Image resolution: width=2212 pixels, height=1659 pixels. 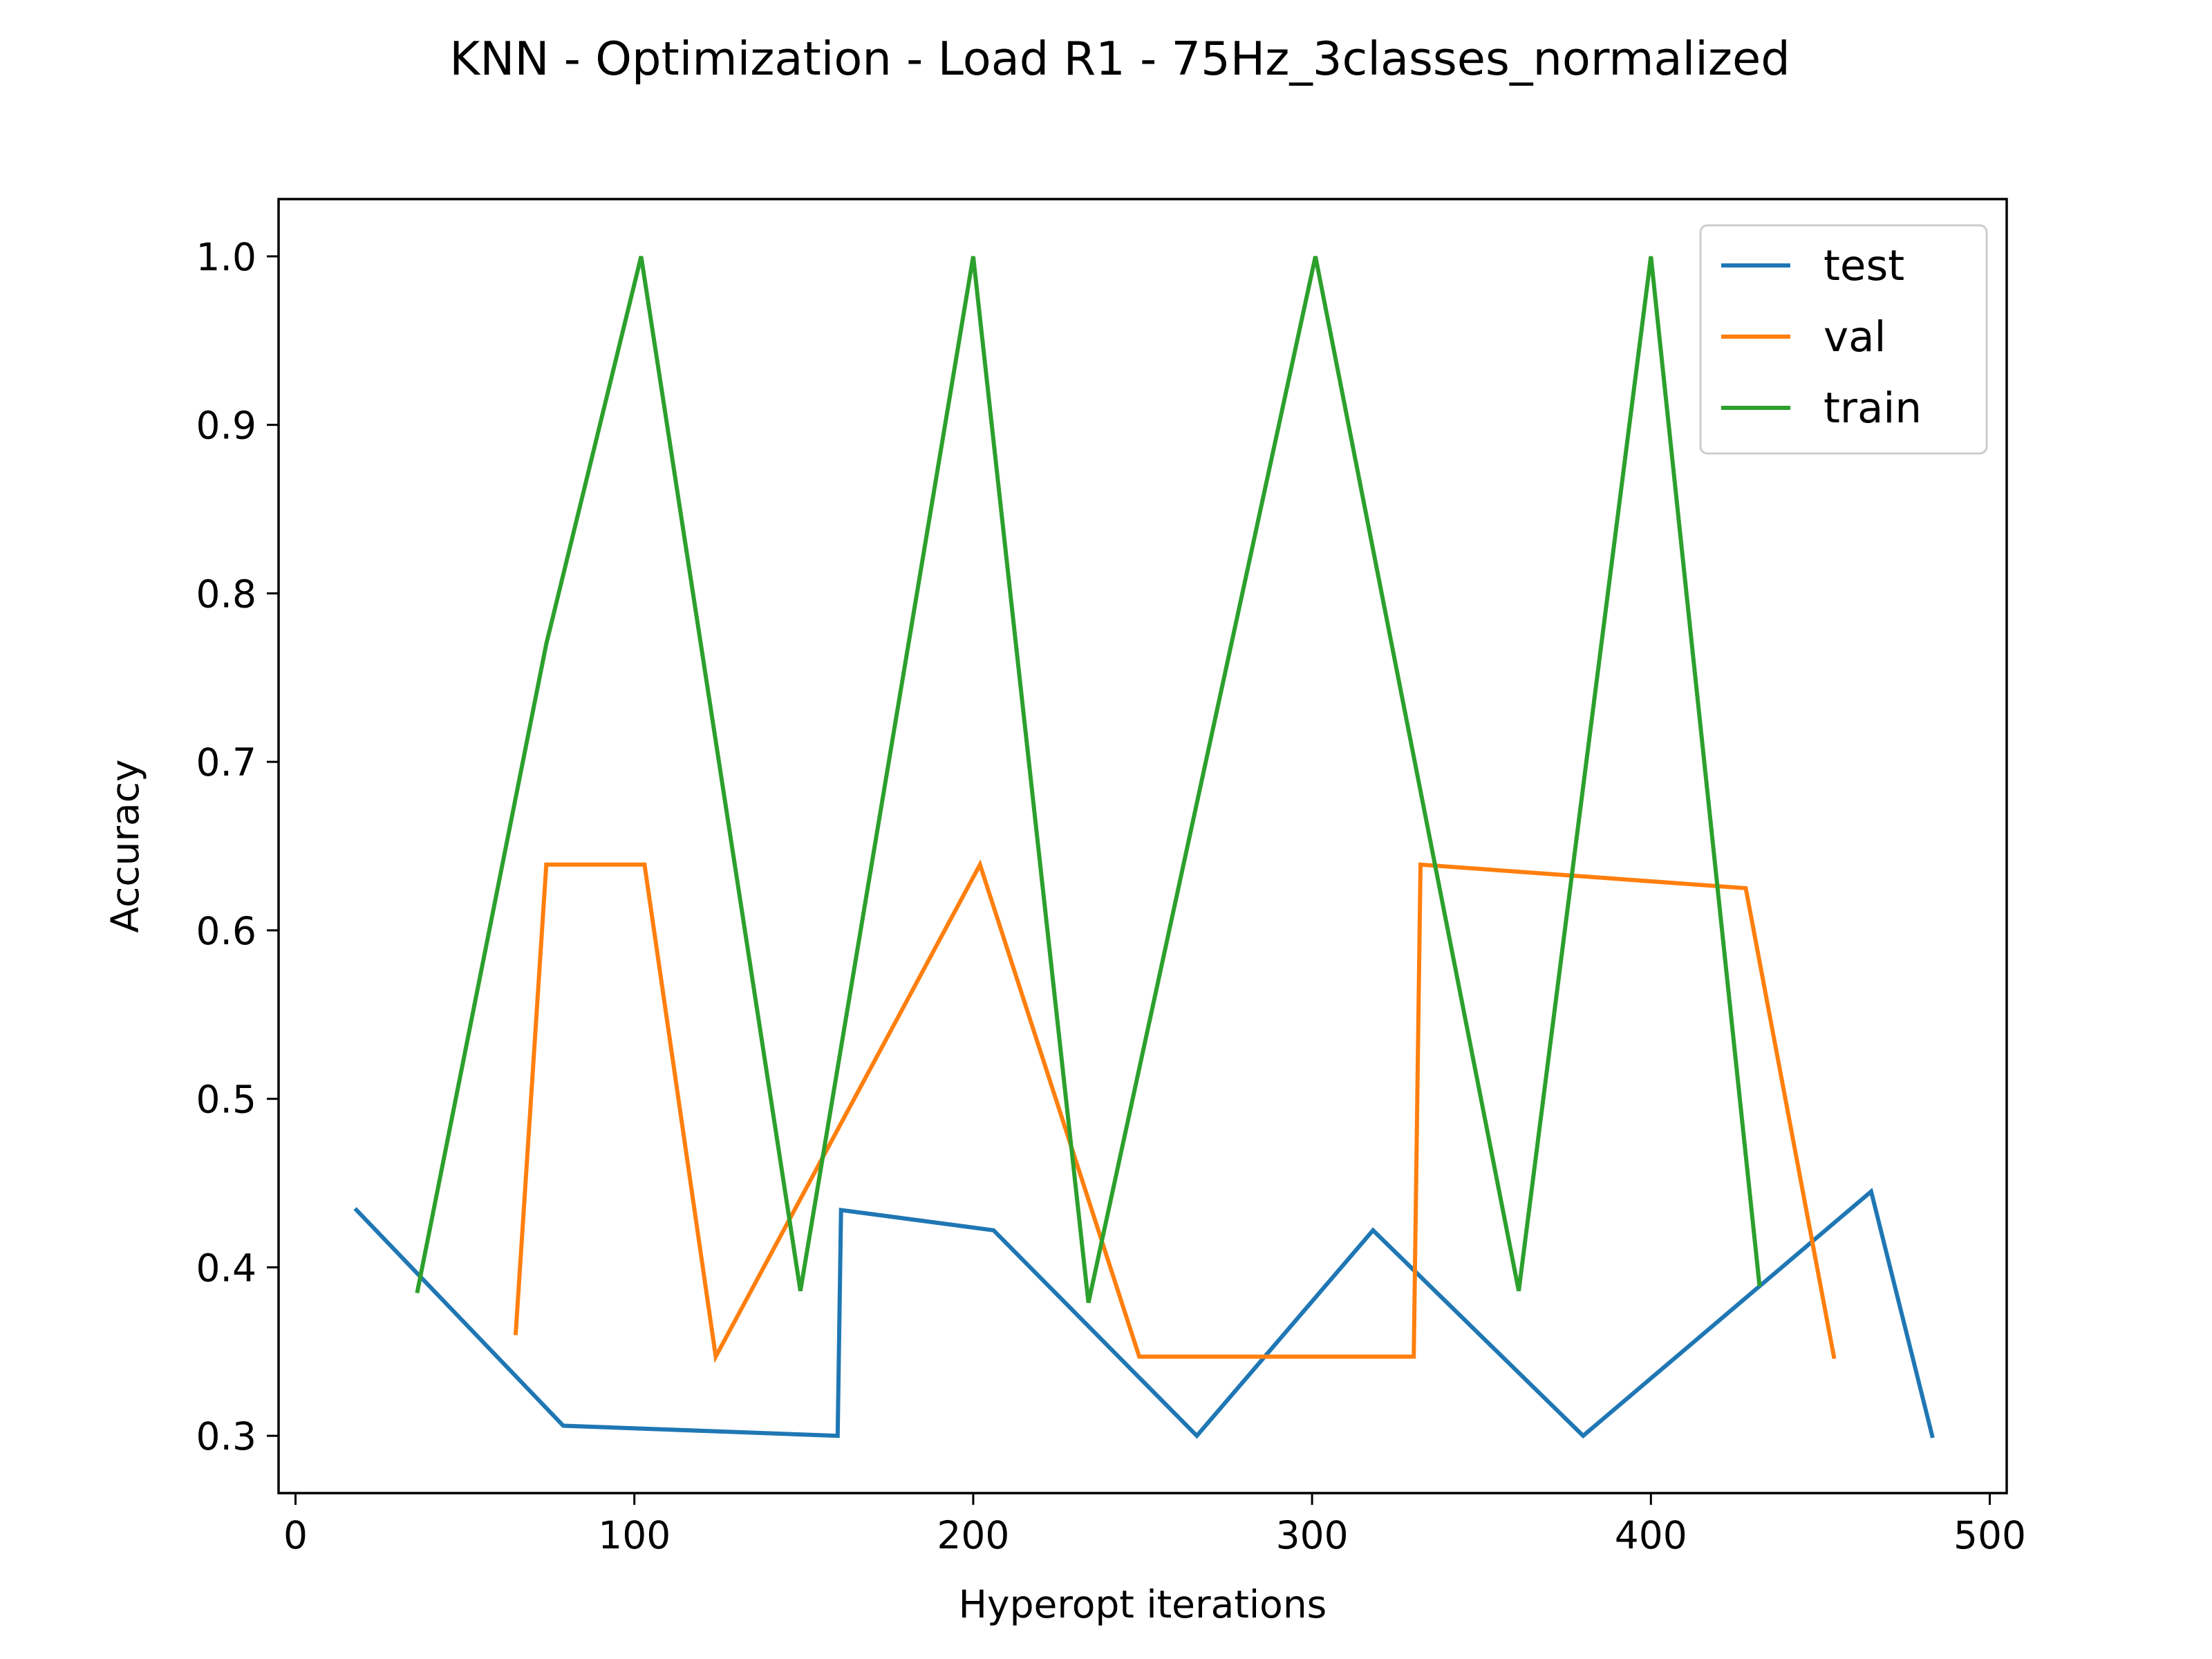 I want to click on y-tick-label: 0.4, so click(x=226, y=1268).